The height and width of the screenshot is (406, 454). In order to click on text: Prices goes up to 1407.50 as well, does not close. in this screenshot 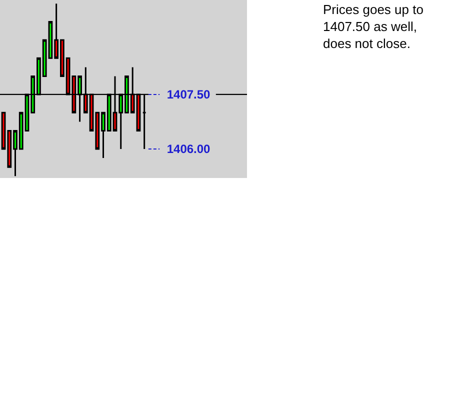, I will do `click(373, 26)`.